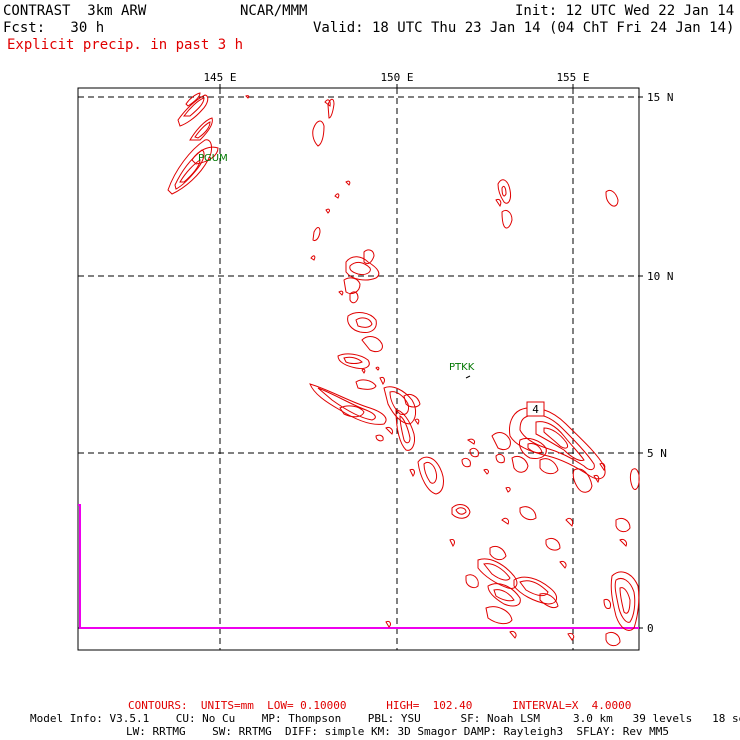 This screenshot has width=740, height=740. What do you see at coordinates (358, 566) in the screenshot?
I see `domain-boundary` at bounding box center [358, 566].